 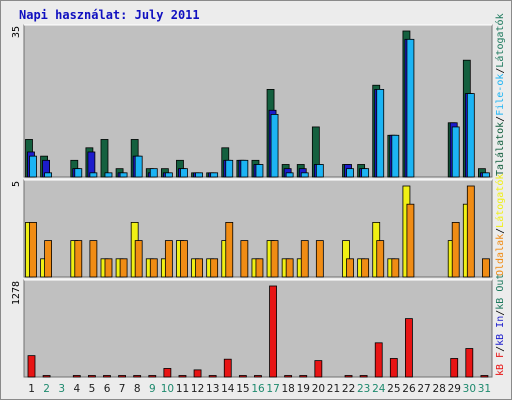 What do you see at coordinates (469, 389) in the screenshot?
I see `x-tick-day-30: 30` at bounding box center [469, 389].